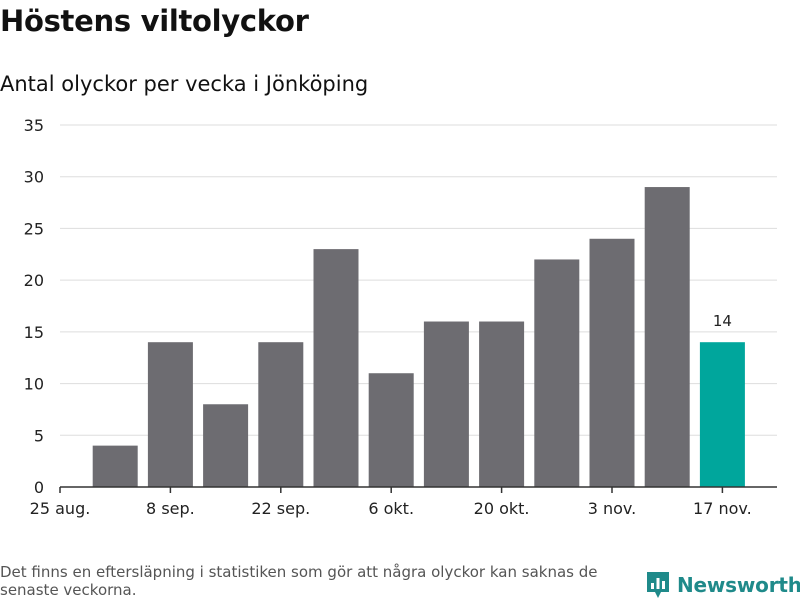 This screenshot has height=600, width=800. I want to click on x-tick-label: 3 nov., so click(612, 508).